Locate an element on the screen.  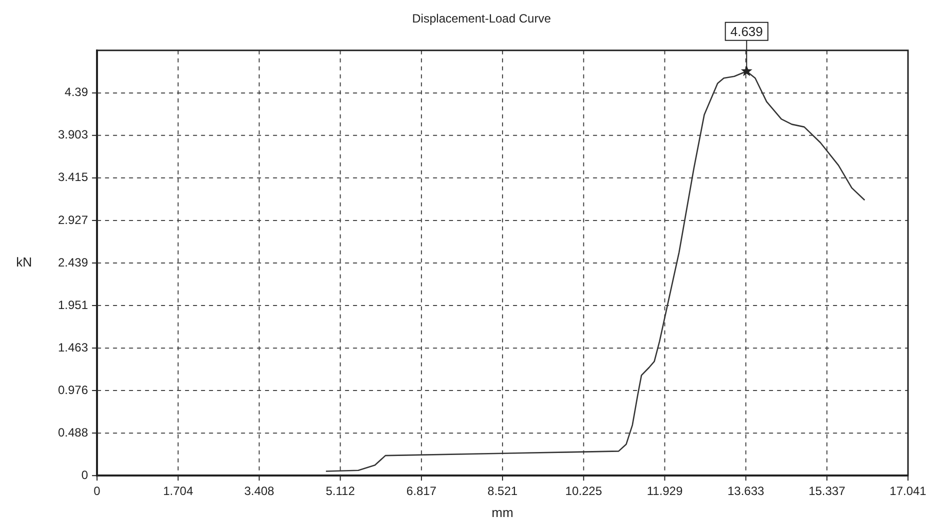
y-tick-label: 0 is located at coordinates (84, 475).